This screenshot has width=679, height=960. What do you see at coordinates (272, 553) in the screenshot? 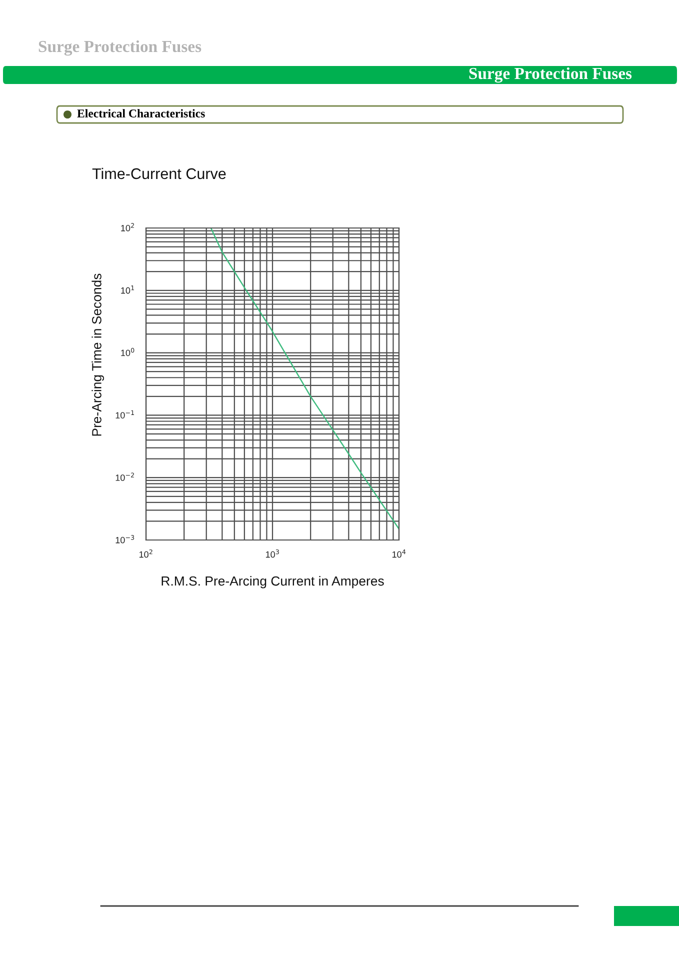
I see `x-tick-label: 10$^{3}$` at bounding box center [272, 553].